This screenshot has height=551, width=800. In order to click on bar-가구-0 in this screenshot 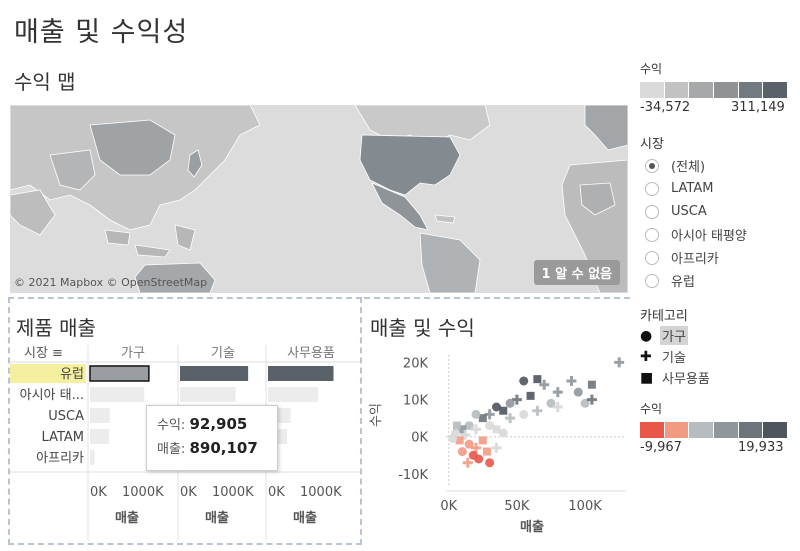, I will do `click(119, 373)`.